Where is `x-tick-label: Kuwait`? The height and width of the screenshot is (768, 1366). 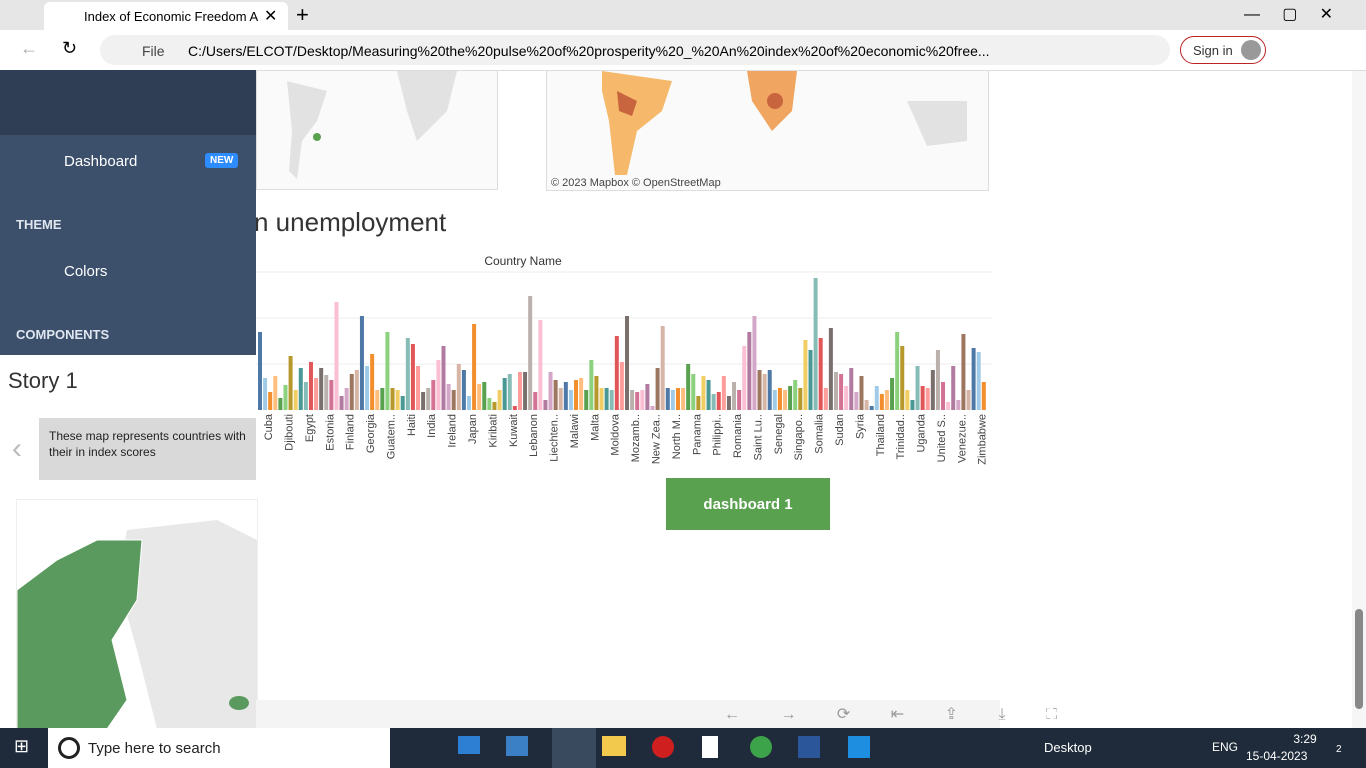
x-tick-label: Kuwait is located at coordinates (514, 430).